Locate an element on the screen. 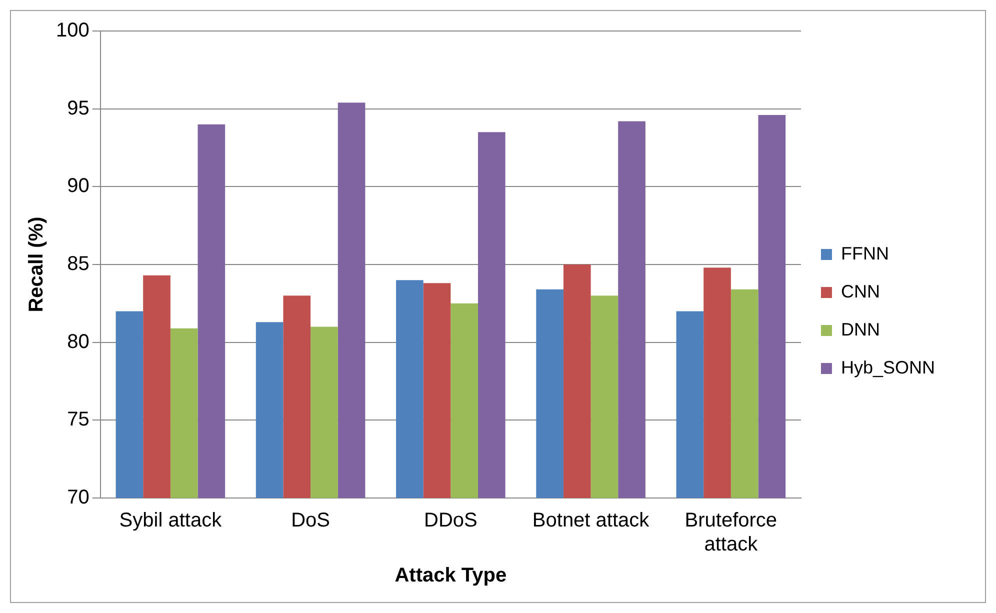  y-tick-label: 75 is located at coordinates (78, 419).